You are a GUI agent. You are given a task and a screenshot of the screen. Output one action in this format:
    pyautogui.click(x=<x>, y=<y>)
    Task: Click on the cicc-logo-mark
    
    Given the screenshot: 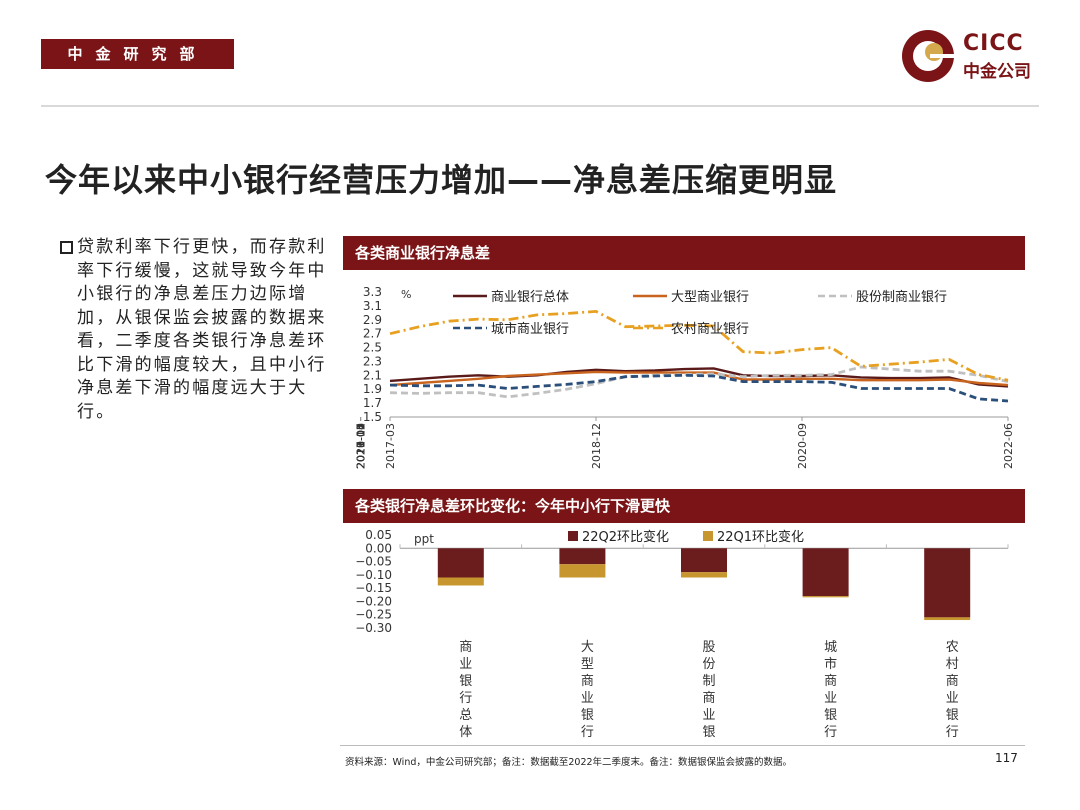 What is the action you would take?
    pyautogui.click(x=929, y=56)
    